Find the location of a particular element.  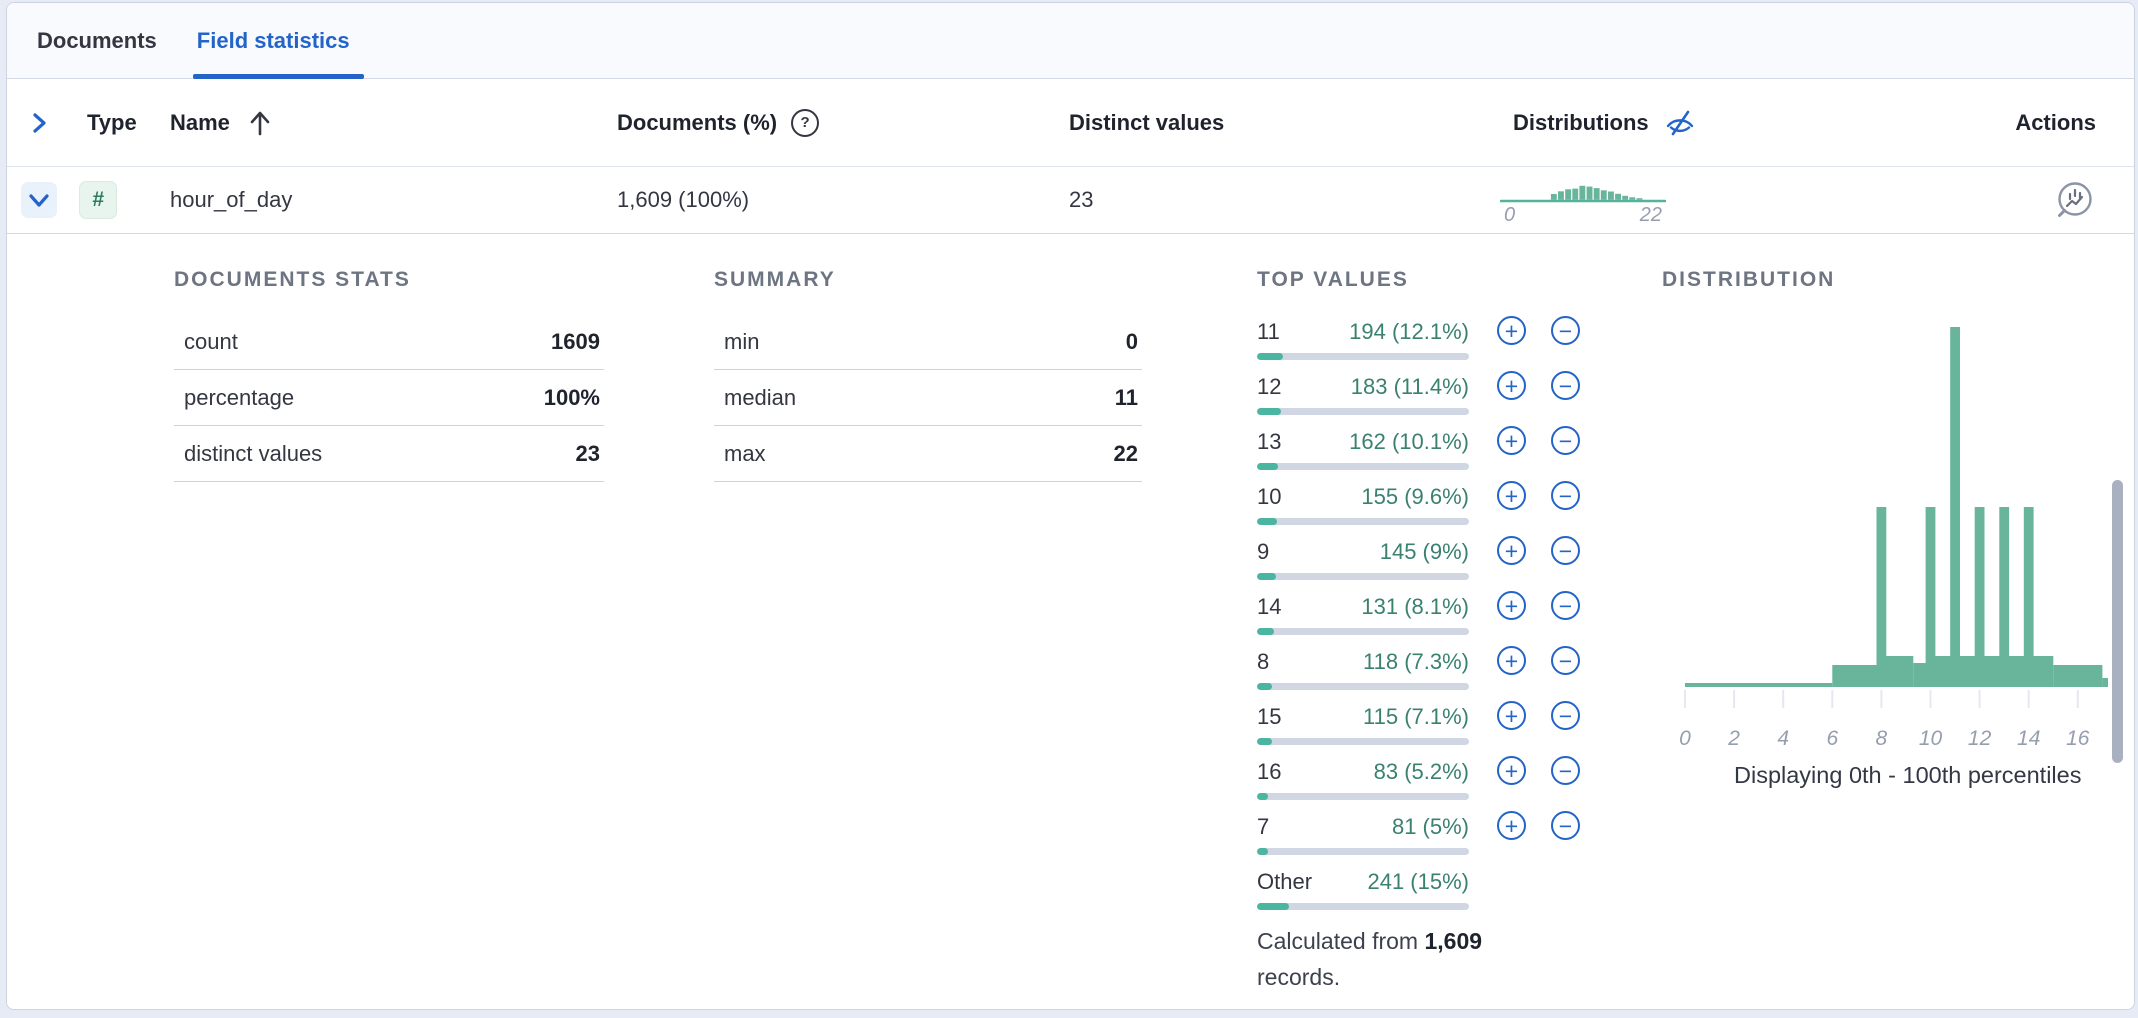

stats-value: 11 is located at coordinates (1126, 397).